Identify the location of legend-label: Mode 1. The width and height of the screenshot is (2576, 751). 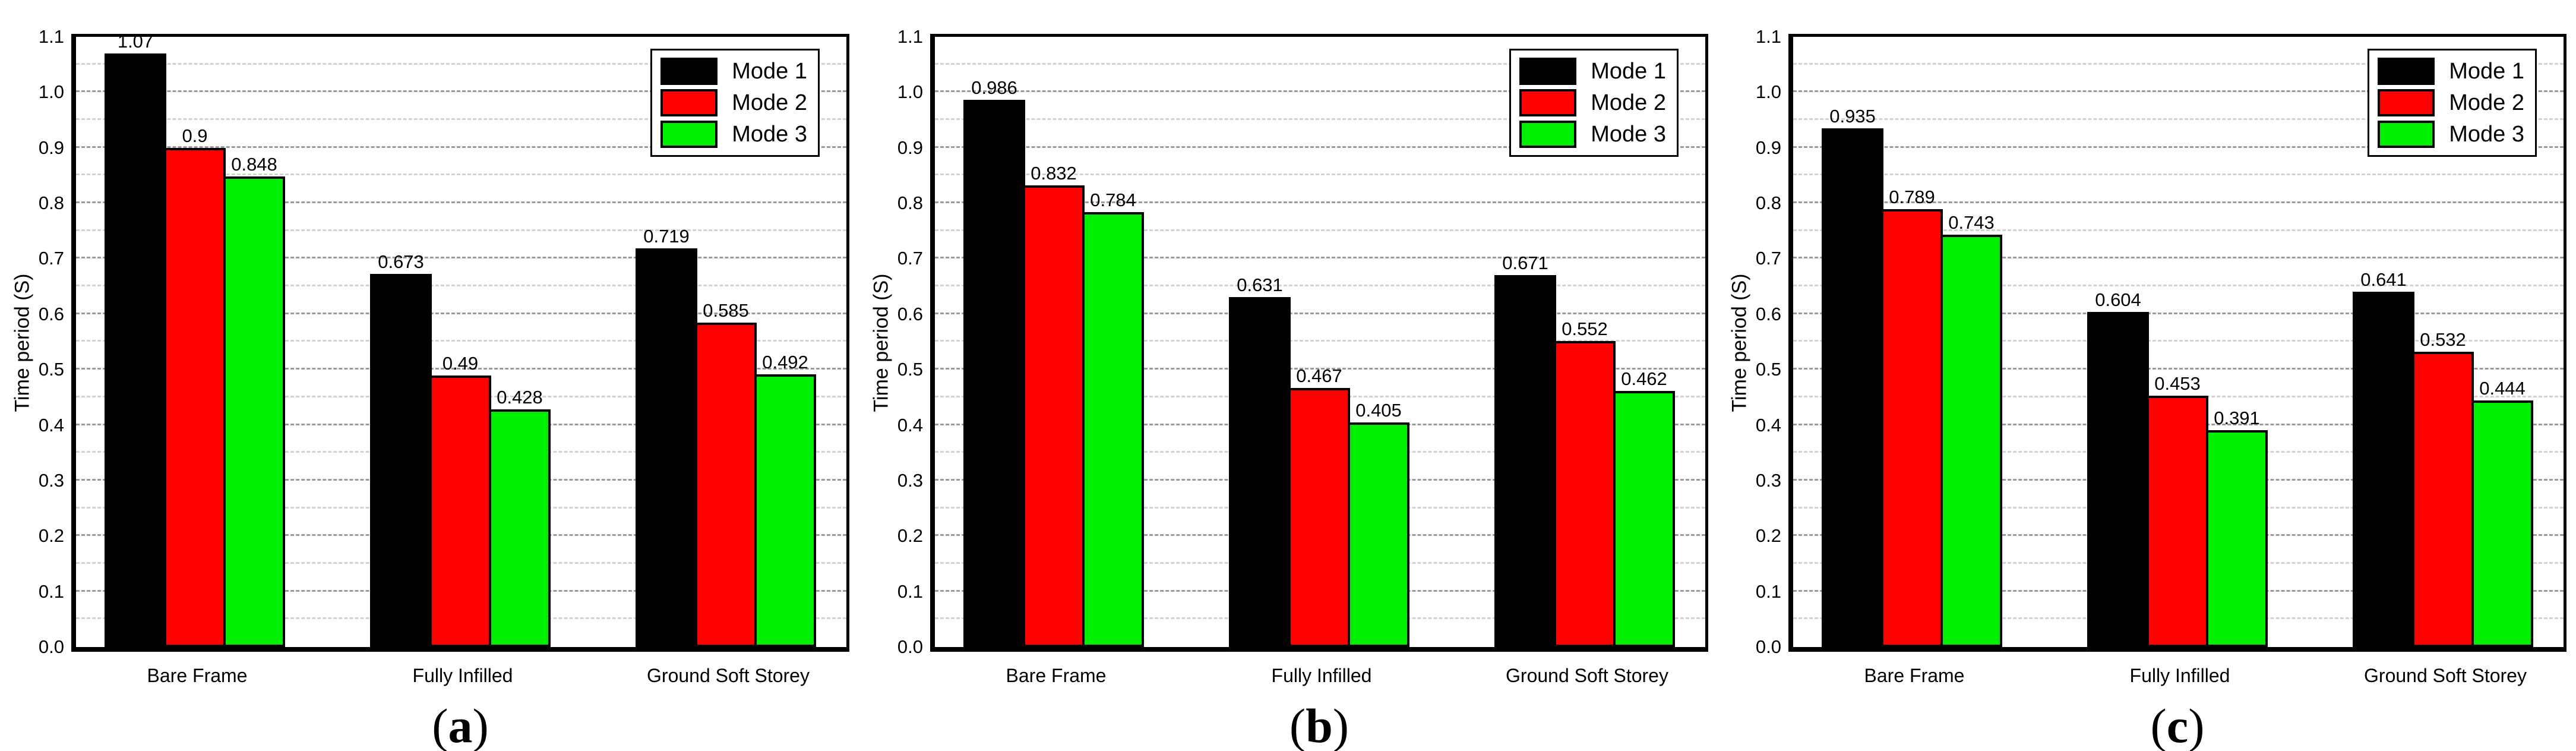
(1628, 71).